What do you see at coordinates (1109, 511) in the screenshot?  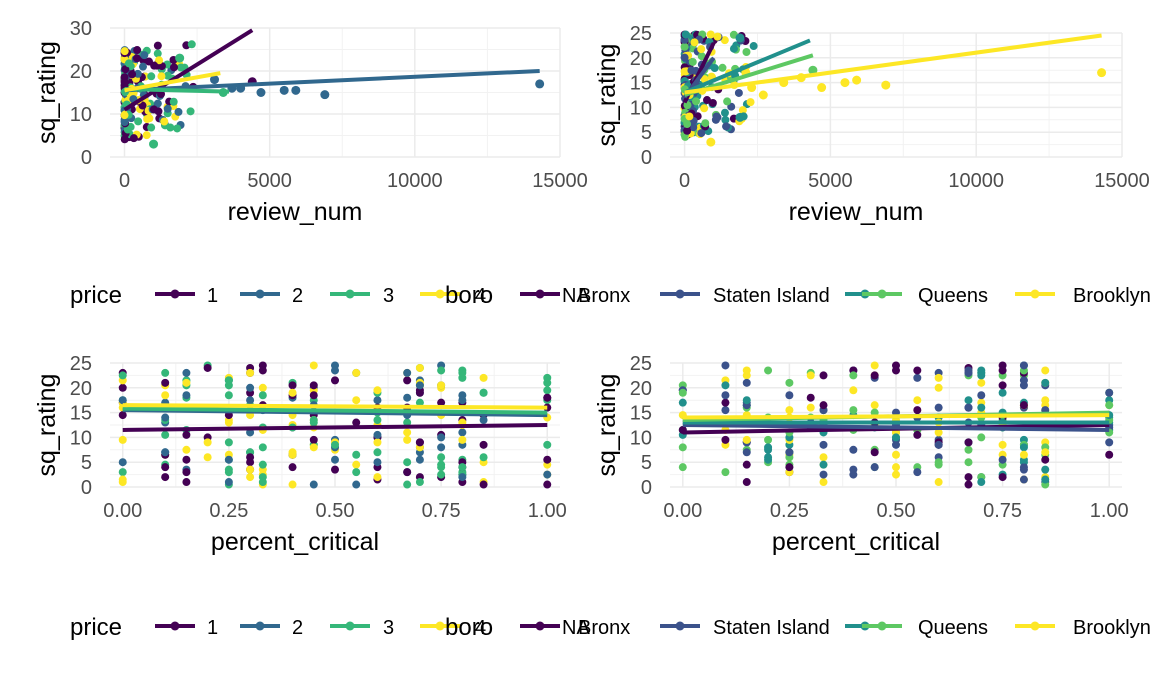 I see `x-tick-label: 1.00` at bounding box center [1109, 511].